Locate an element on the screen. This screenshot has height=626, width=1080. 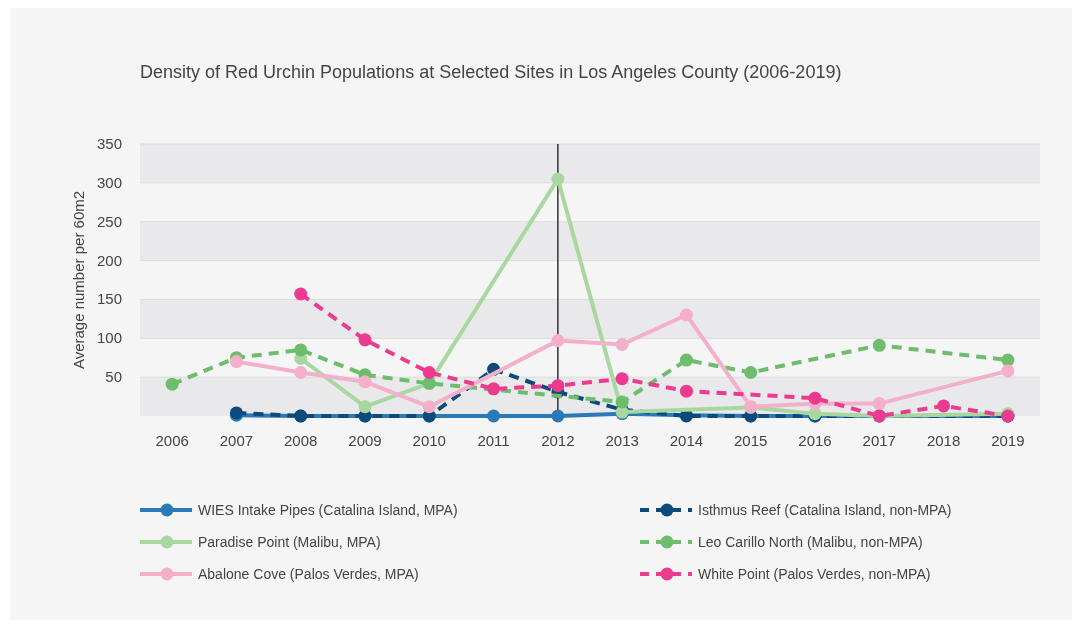
x-tick-label: 2015 is located at coordinates (751, 440).